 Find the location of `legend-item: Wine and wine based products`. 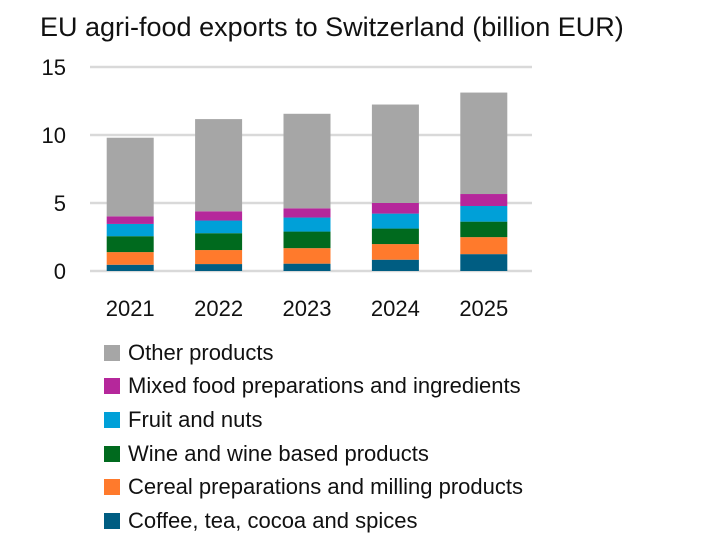

legend-item: Wine and wine based products is located at coordinates (313, 454).